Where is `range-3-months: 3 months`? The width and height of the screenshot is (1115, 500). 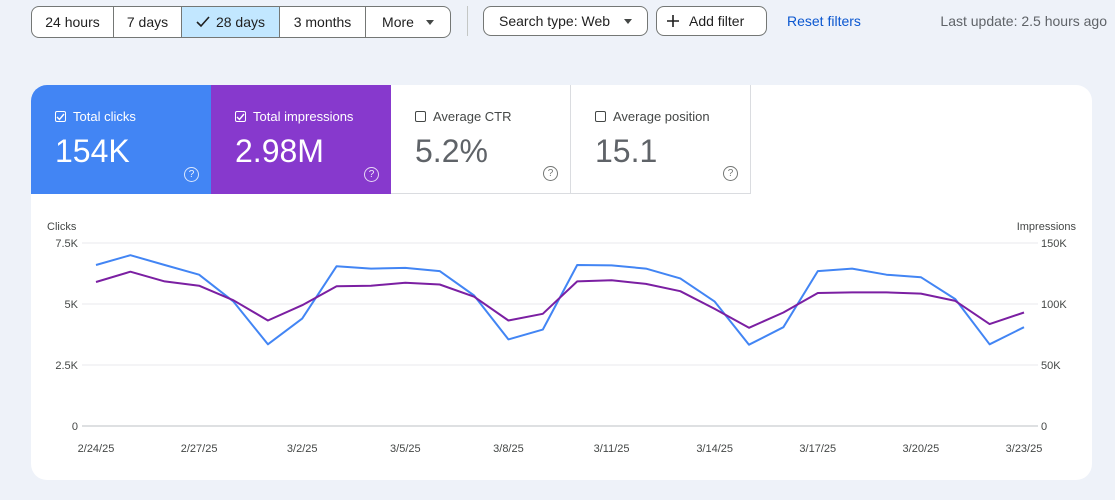
range-3-months: 3 months is located at coordinates (323, 22).